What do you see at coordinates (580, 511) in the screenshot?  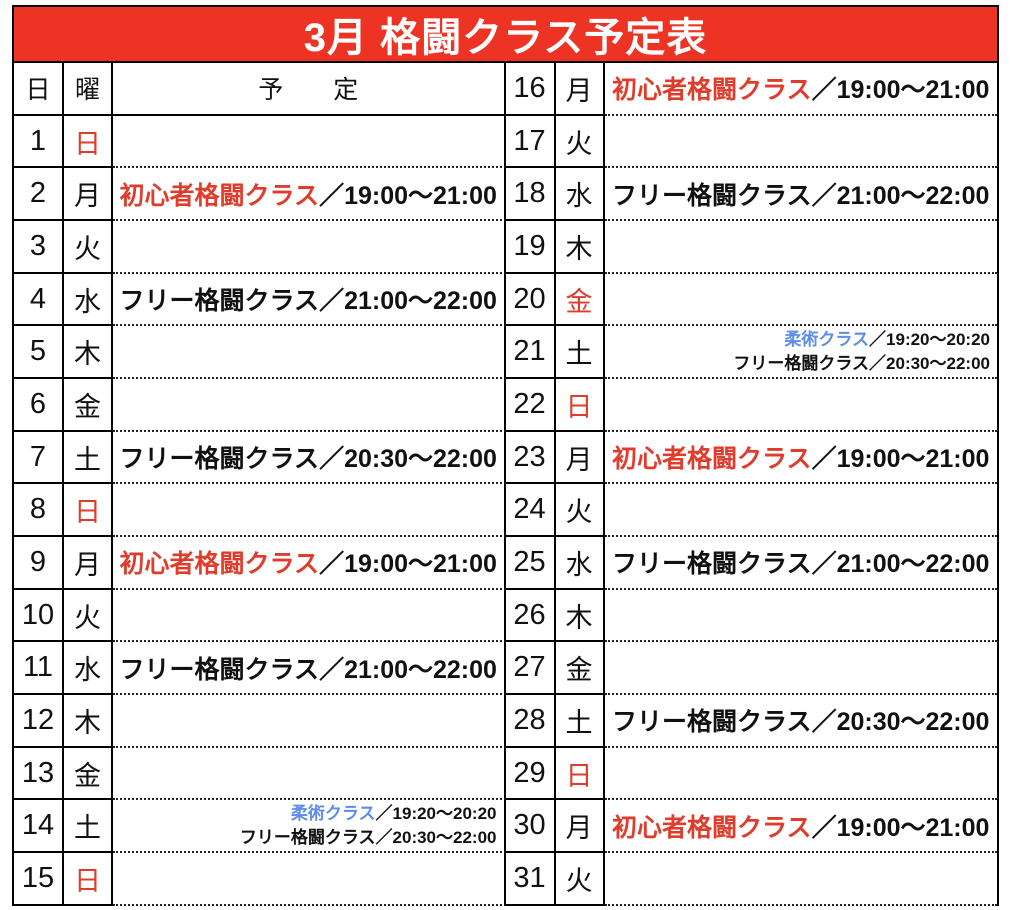 I see `weekday-cell-24: 火` at bounding box center [580, 511].